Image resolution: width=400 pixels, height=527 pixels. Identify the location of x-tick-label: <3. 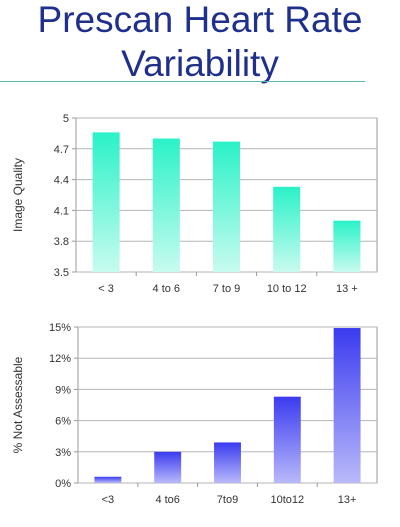
(108, 500).